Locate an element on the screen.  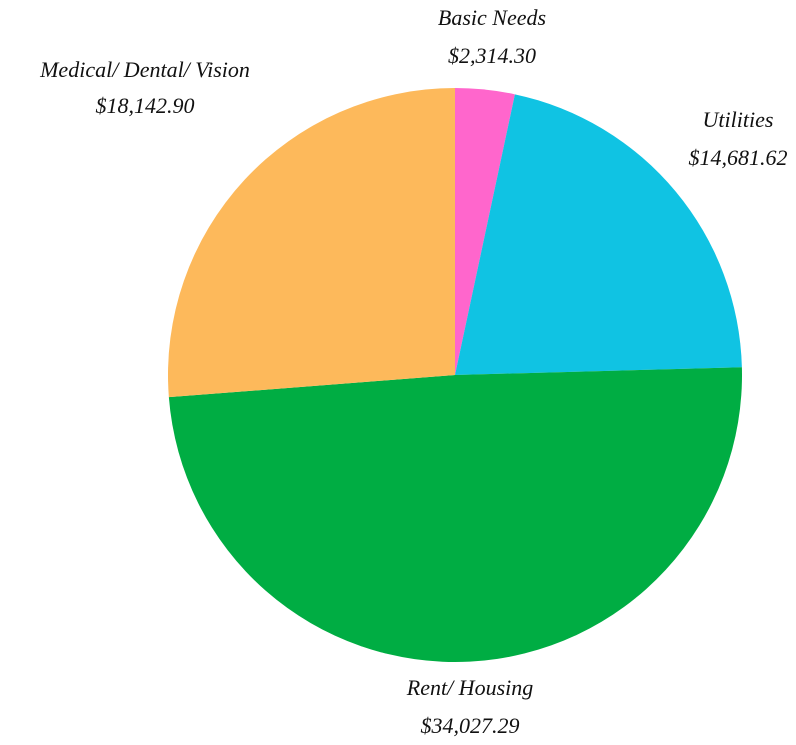
slice-value-label: $18,142.90 is located at coordinates (145, 105).